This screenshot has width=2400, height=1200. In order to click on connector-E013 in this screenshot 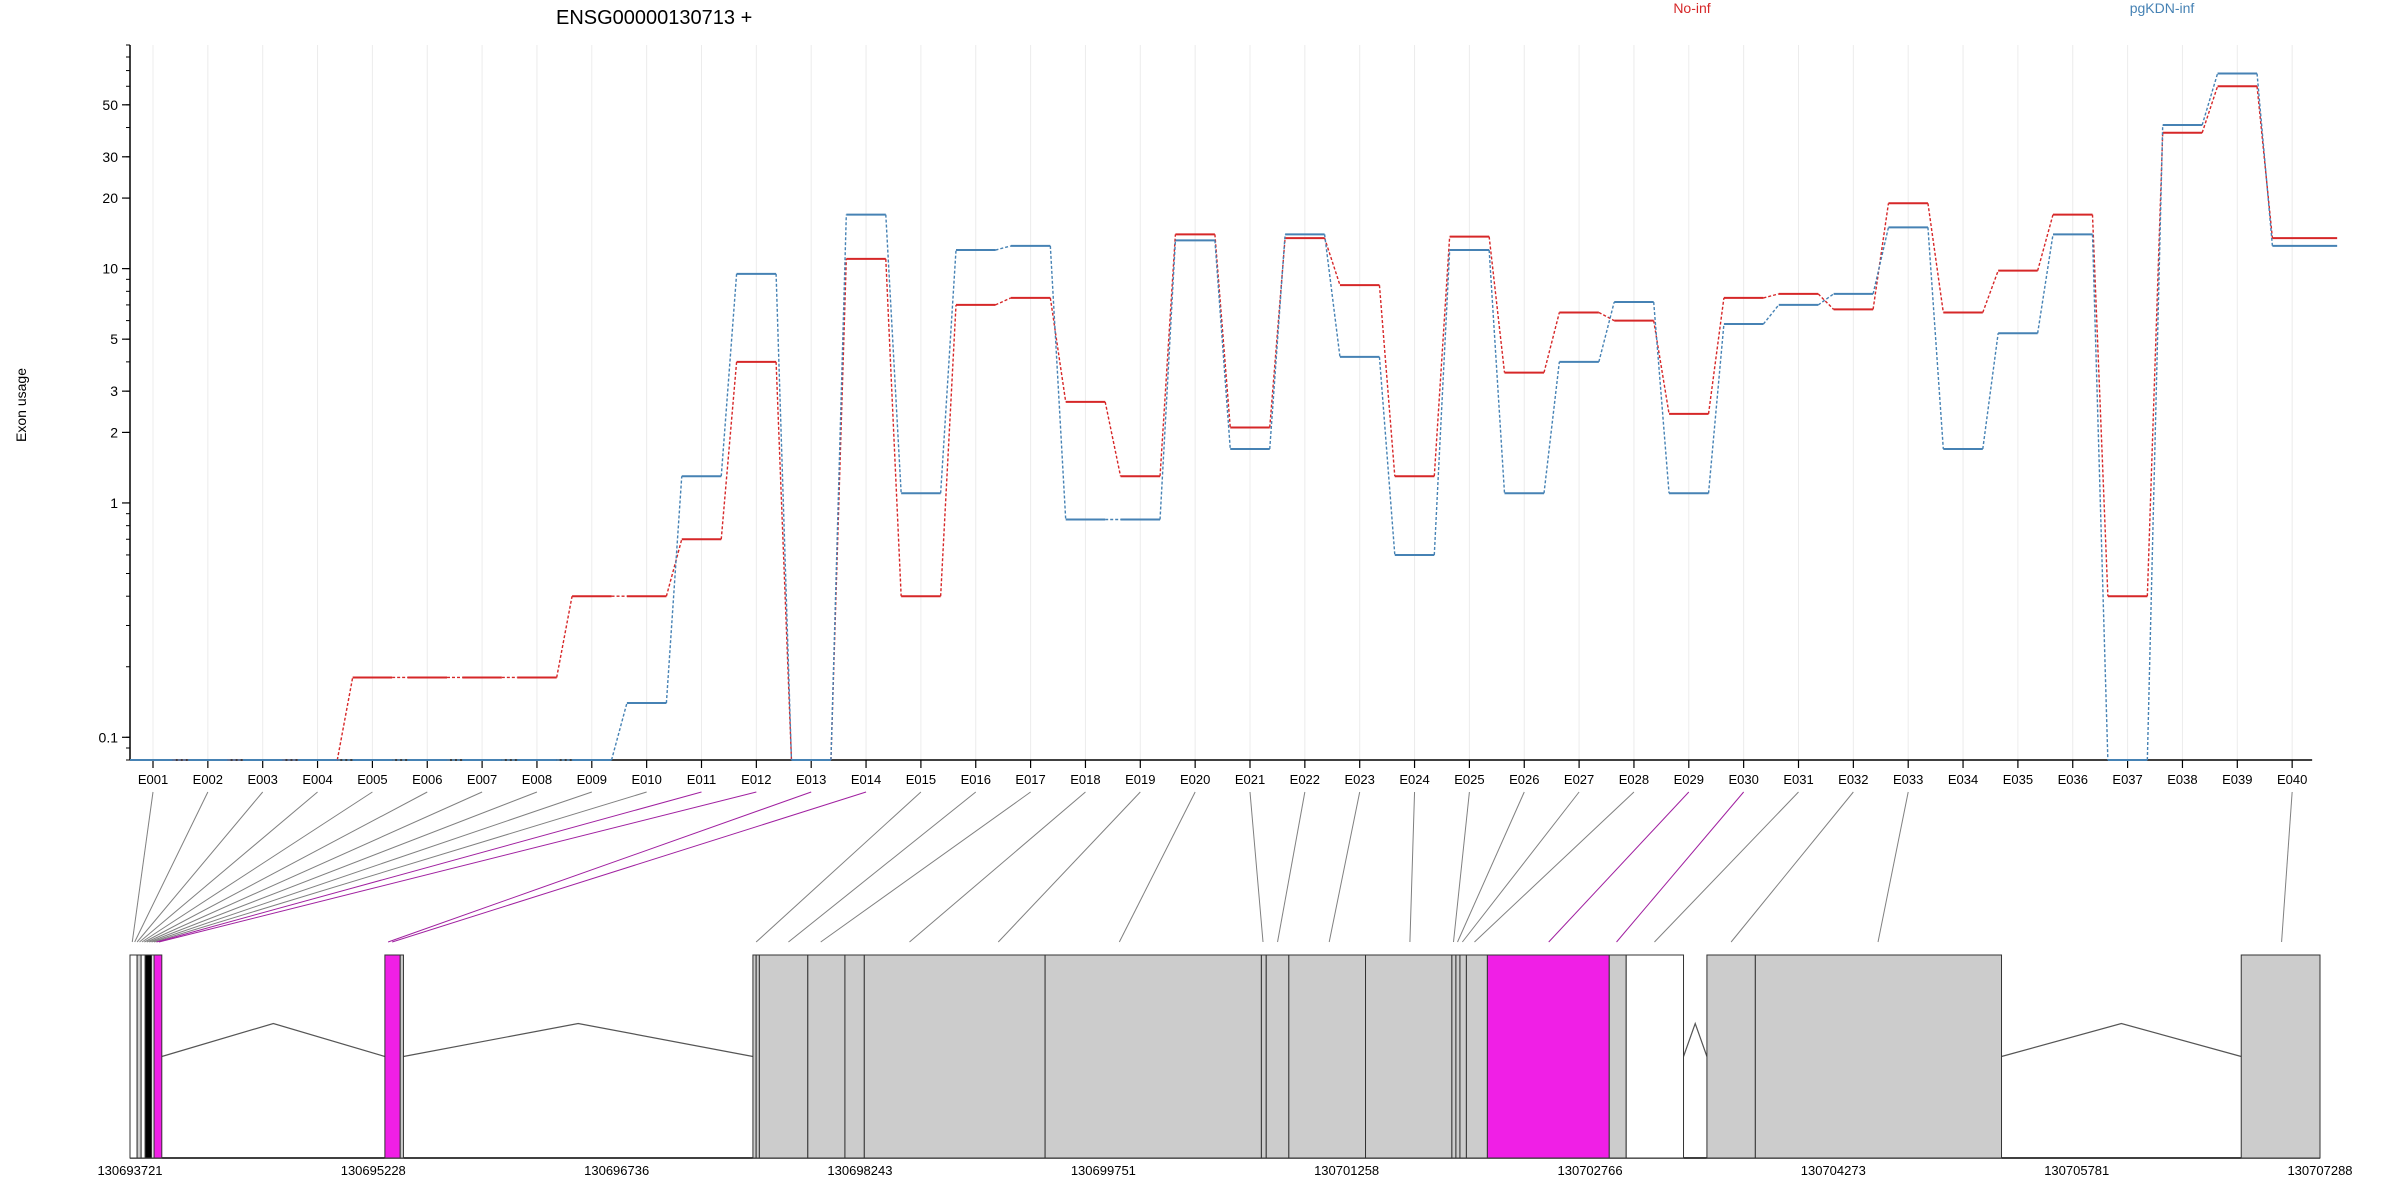, I will do `click(599, 867)`.